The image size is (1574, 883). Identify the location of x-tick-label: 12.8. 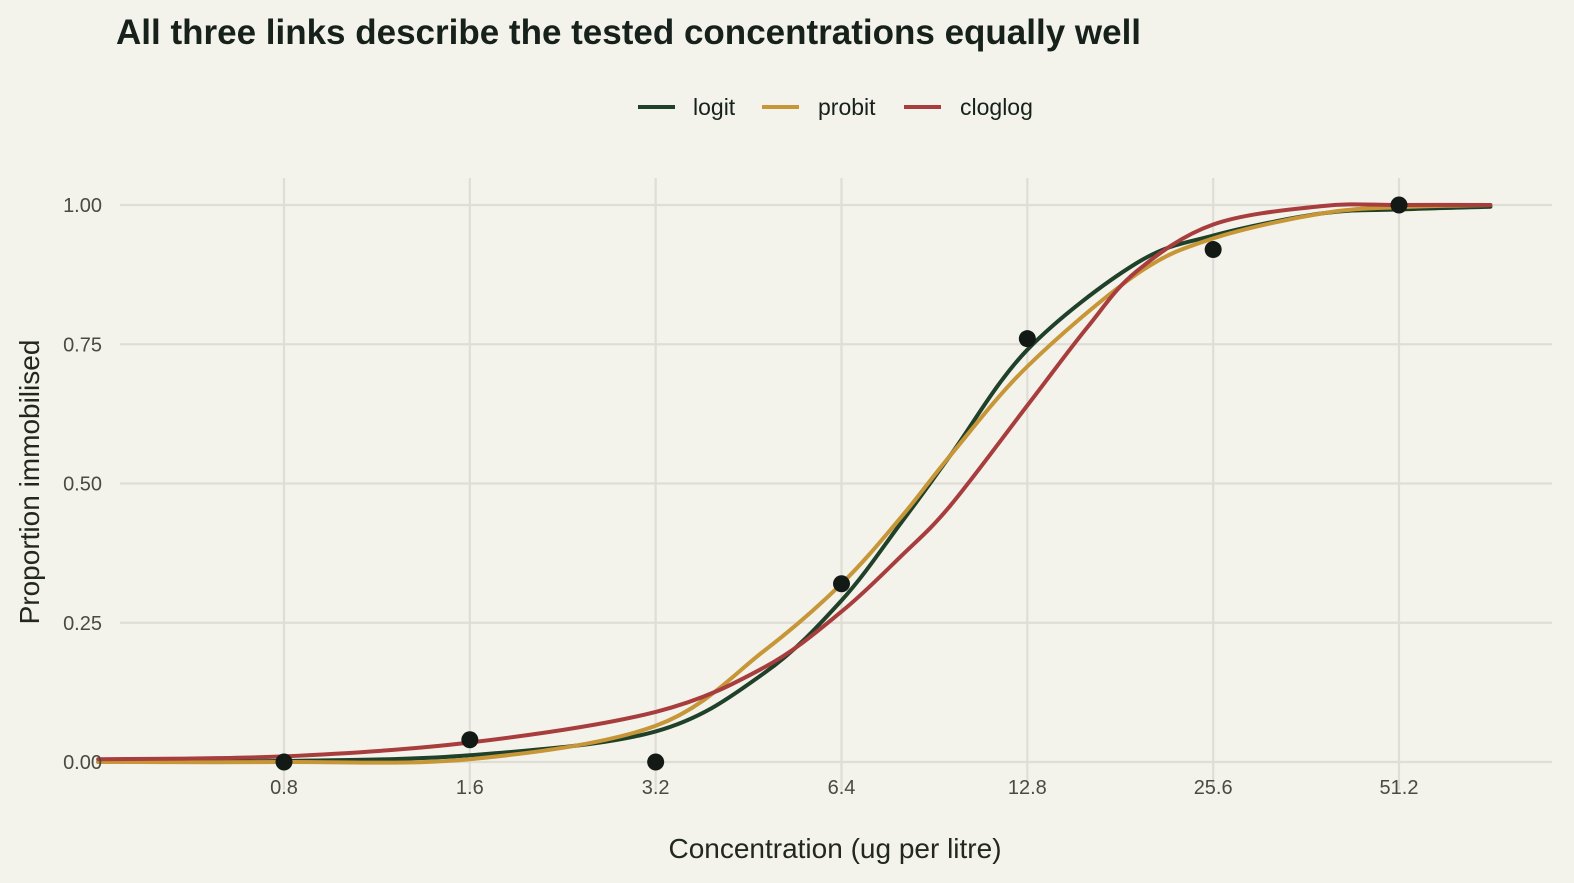
(1027, 788).